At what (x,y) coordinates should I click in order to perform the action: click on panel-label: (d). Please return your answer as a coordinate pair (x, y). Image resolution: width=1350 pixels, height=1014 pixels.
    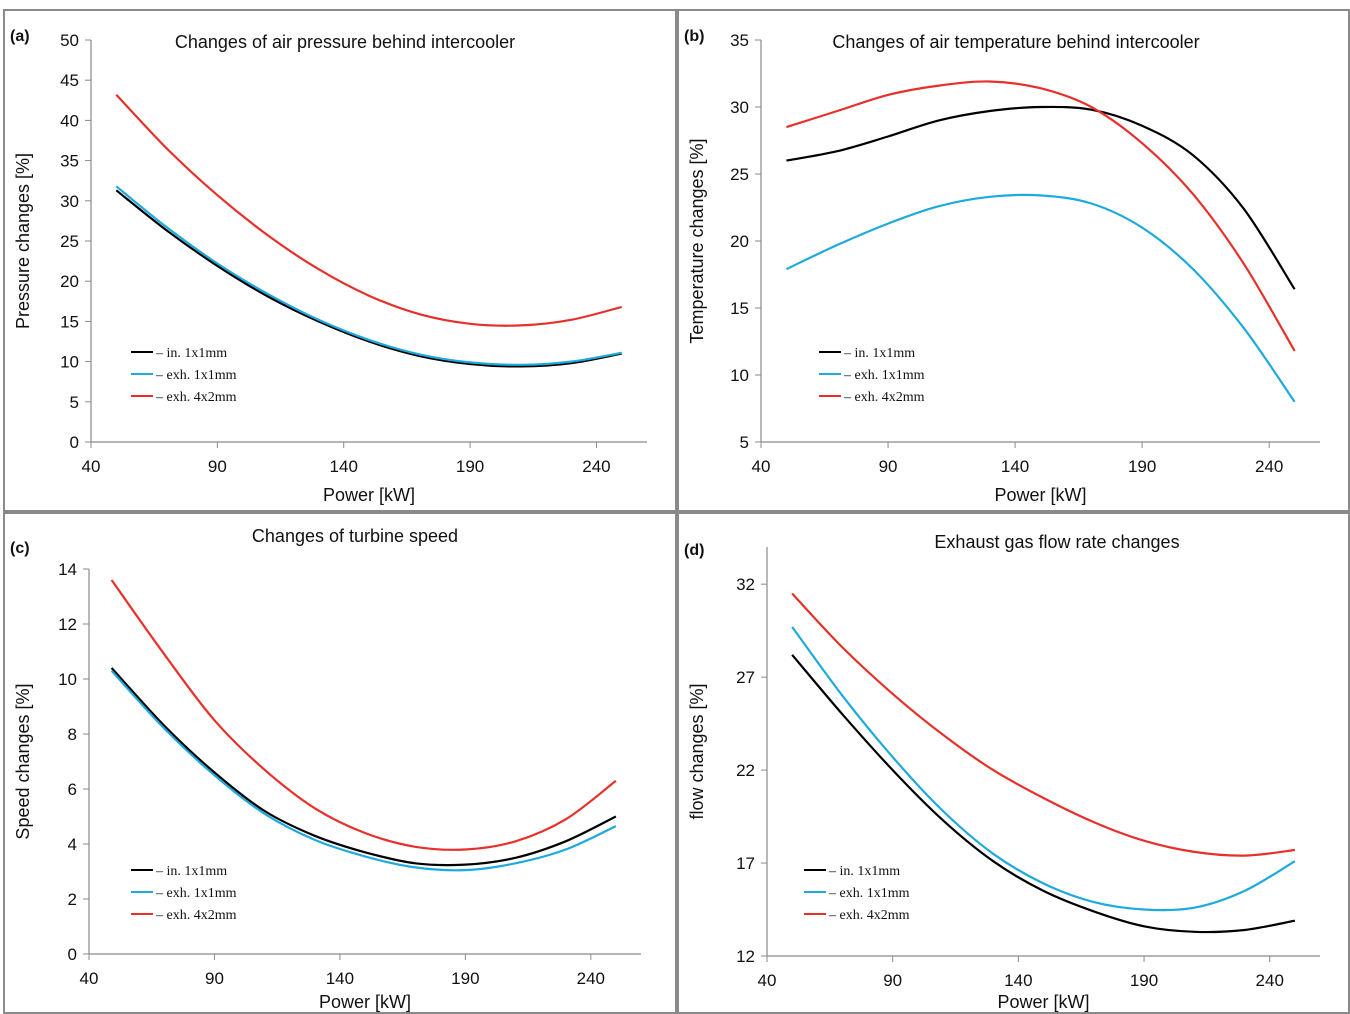
    Looking at the image, I should click on (694, 550).